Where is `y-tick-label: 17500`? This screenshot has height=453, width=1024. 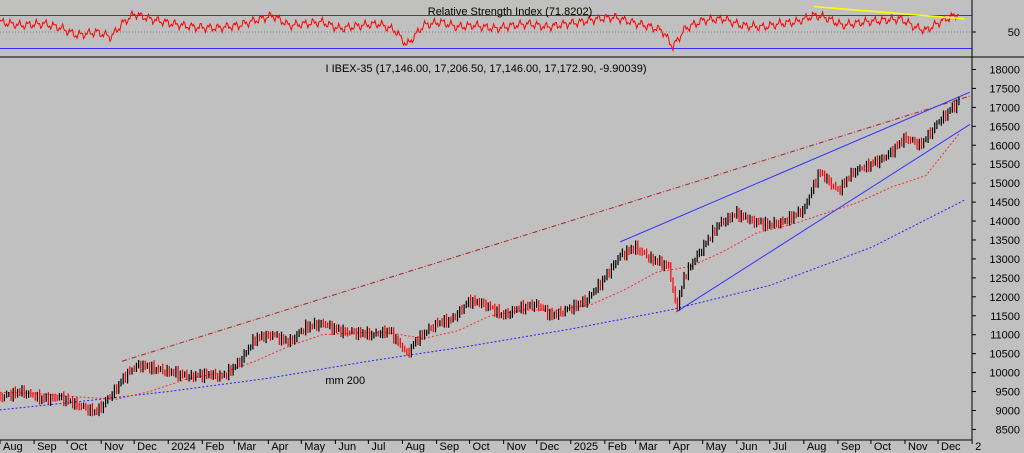 y-tick-label: 17500 is located at coordinates (1004, 89).